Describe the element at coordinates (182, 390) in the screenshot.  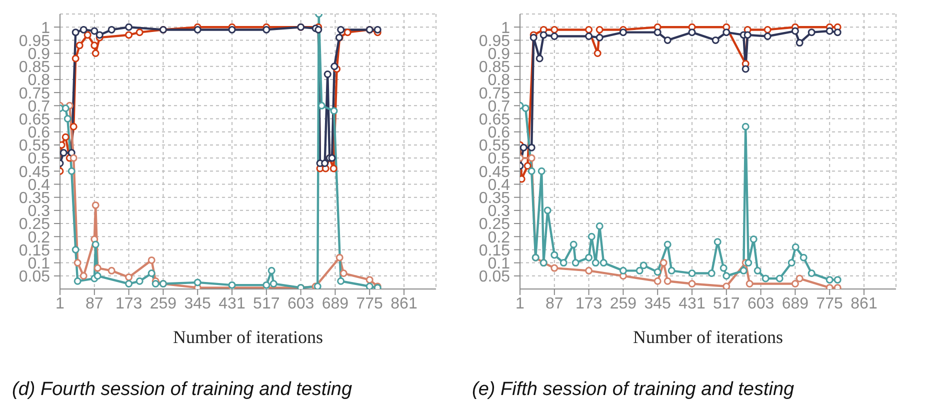
I see `text: (d) Fourth session of training and testing` at that location.